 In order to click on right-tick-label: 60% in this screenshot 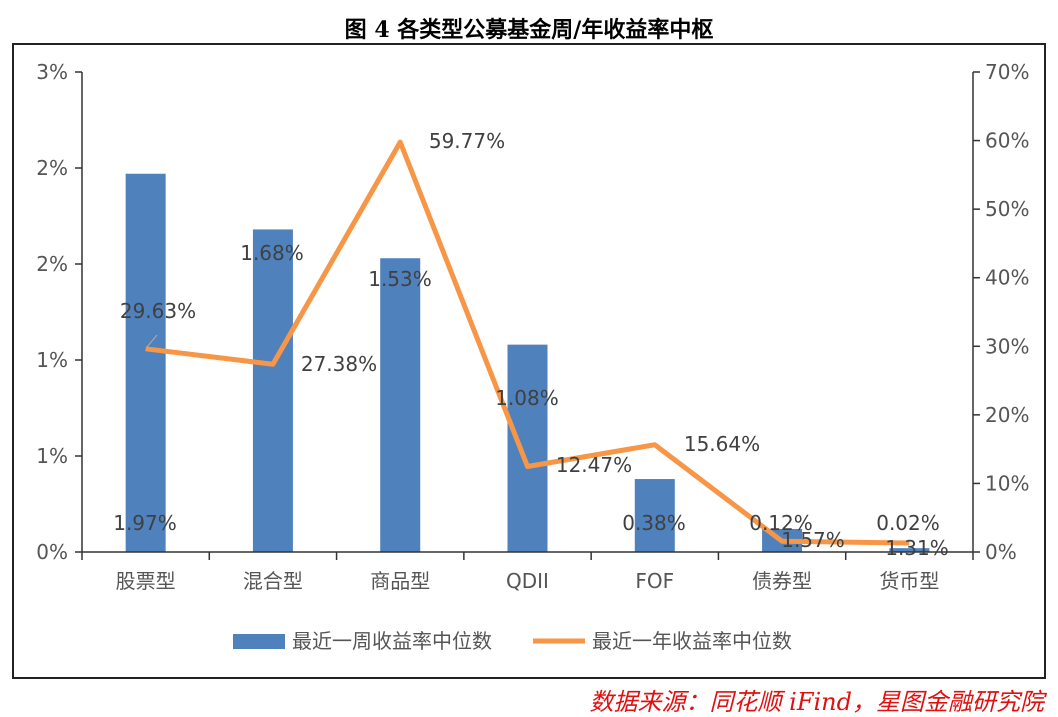, I will do `click(1007, 141)`.